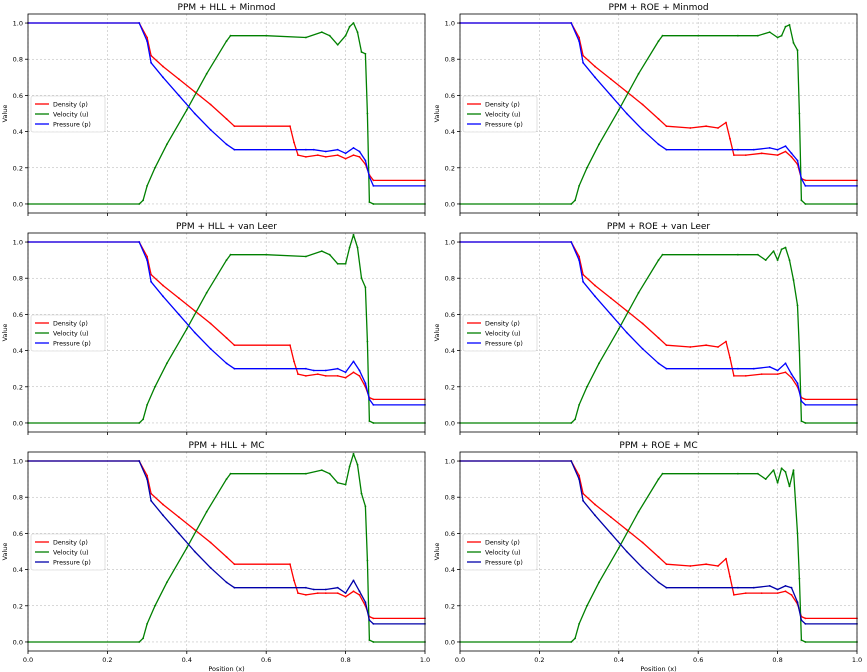 This screenshot has height=672, width=867. Describe the element at coordinates (503, 552) in the screenshot. I see `legend-label: Velocity (u)` at that location.